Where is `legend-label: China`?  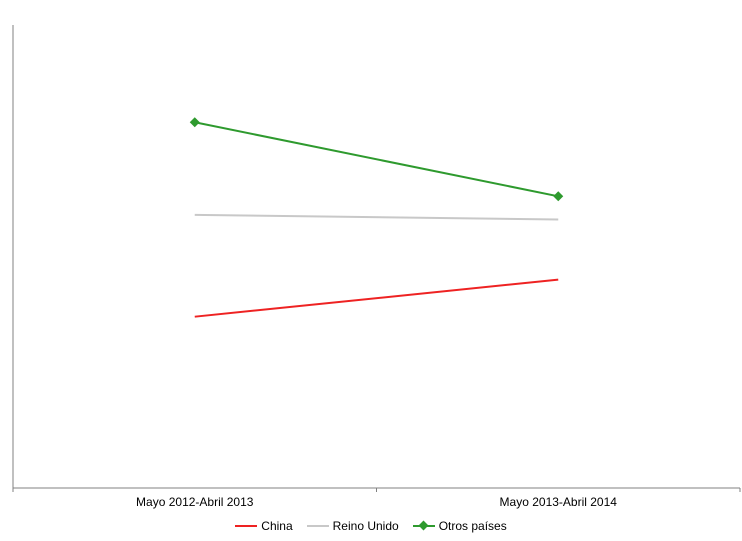 legend-label: China is located at coordinates (277, 526).